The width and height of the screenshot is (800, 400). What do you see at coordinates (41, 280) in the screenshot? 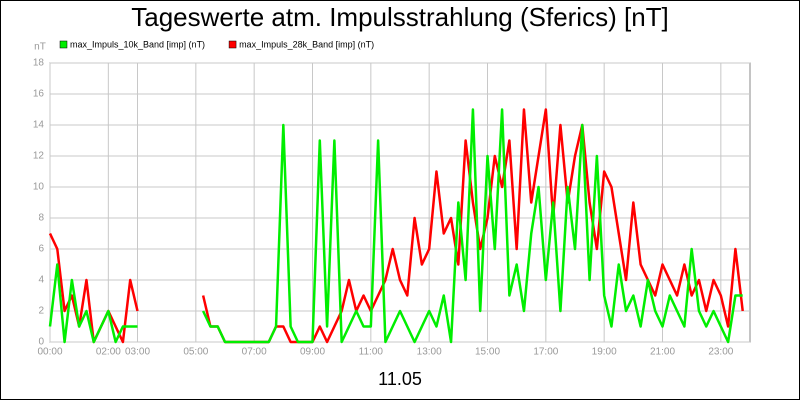
I see `y-tick-label: 4` at bounding box center [41, 280].